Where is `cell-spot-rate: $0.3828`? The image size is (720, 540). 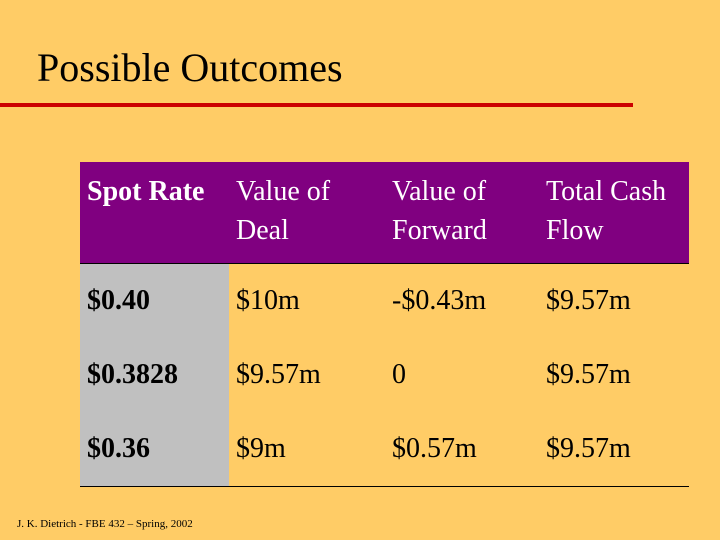
cell-spot-rate: $0.3828 is located at coordinates (154, 374).